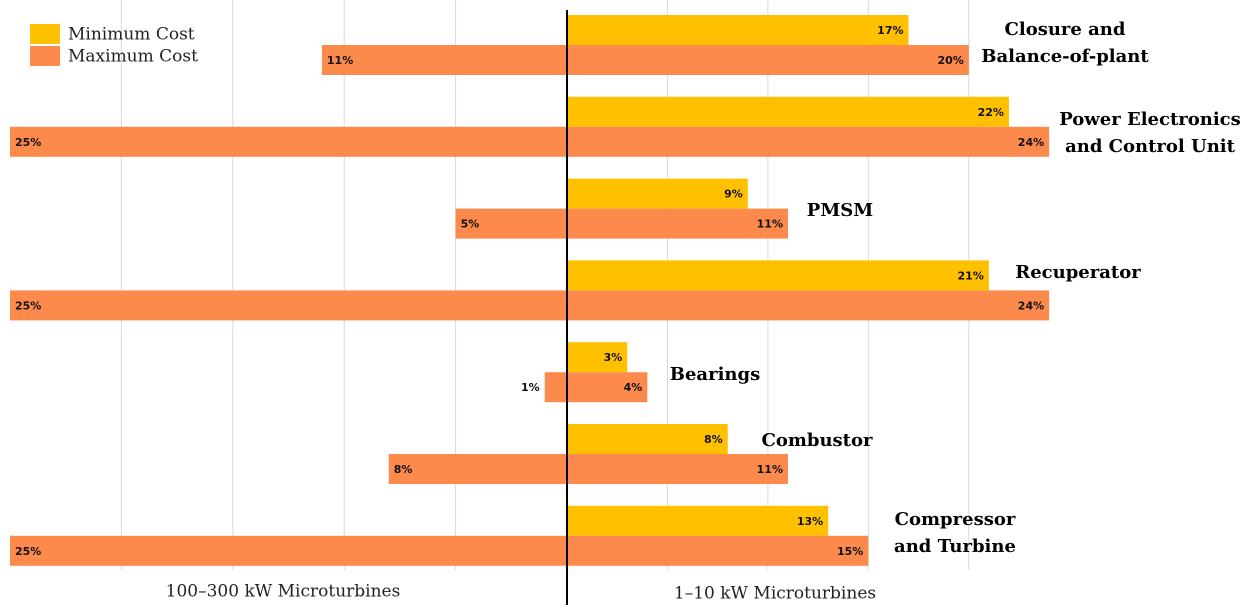 This screenshot has height=605, width=1244. I want to click on legend-label: Minimum Cost, so click(131, 35).